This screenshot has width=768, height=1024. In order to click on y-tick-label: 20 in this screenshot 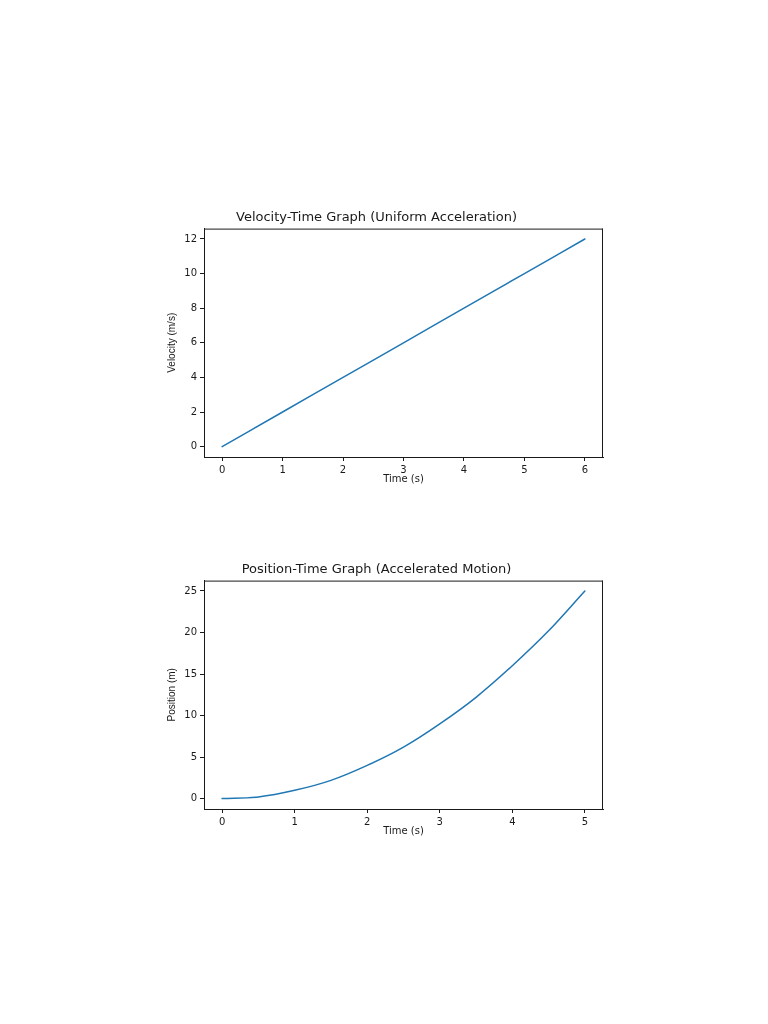, I will do `click(190, 632)`.